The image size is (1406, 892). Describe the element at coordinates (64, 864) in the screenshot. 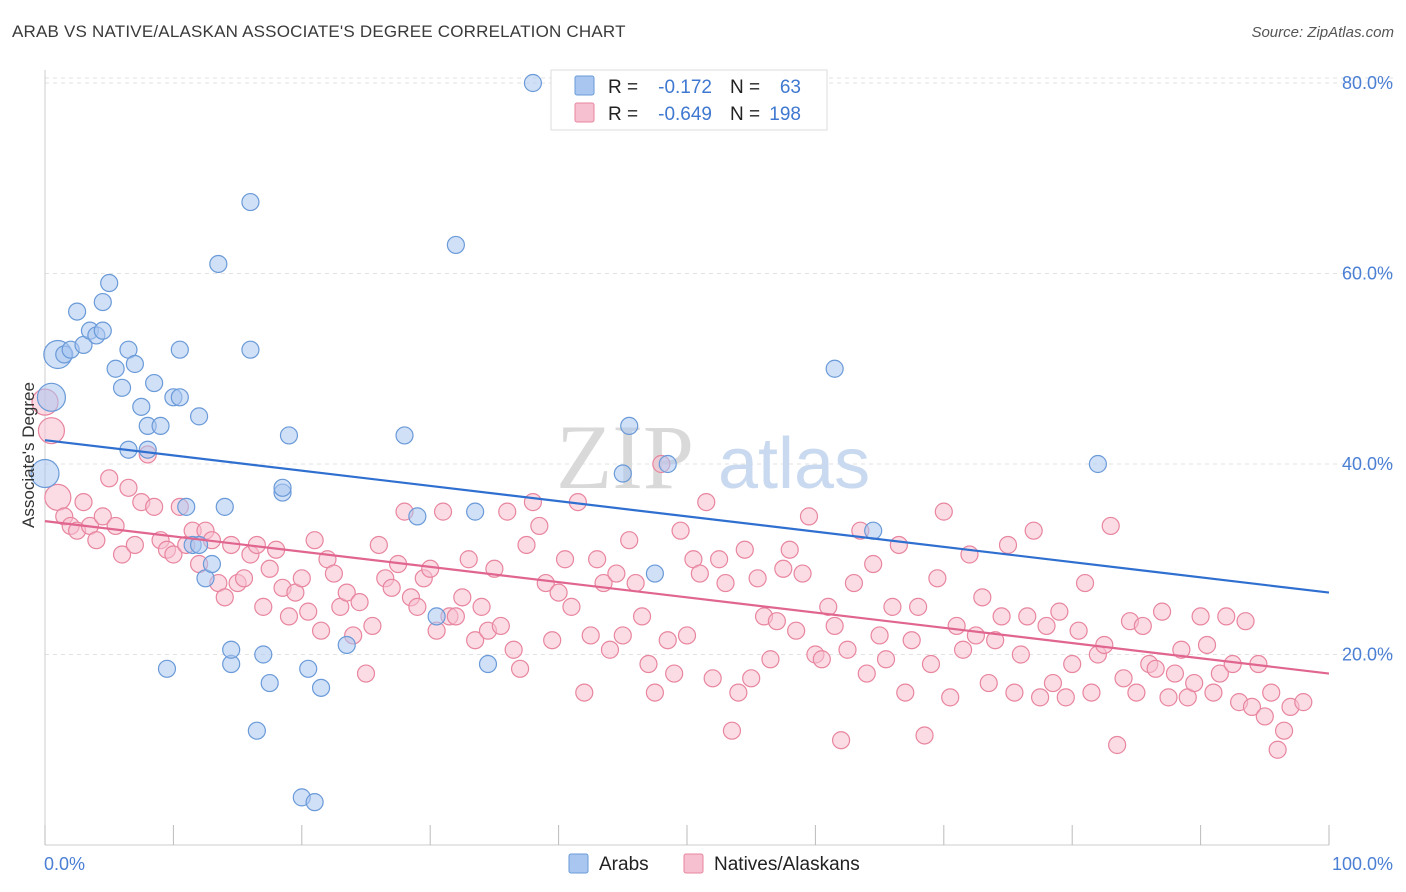

I see `x-tick-label-min: 0.0%` at that location.